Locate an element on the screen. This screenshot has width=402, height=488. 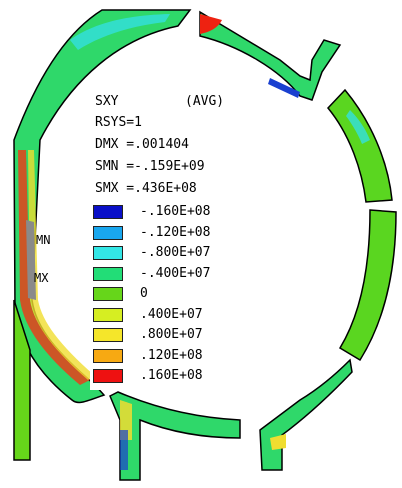
plot-avg-label: (AVG) is located at coordinates (205, 101).